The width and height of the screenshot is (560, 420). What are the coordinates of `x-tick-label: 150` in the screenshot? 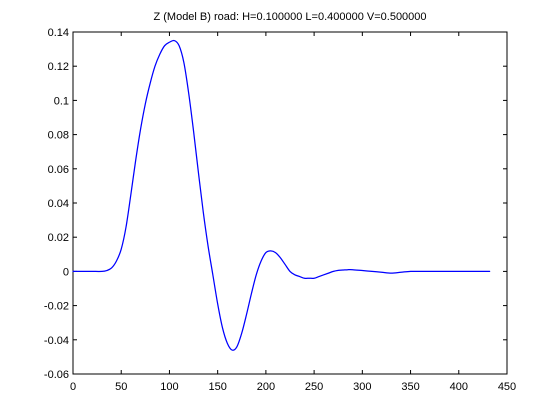 It's located at (217, 387).